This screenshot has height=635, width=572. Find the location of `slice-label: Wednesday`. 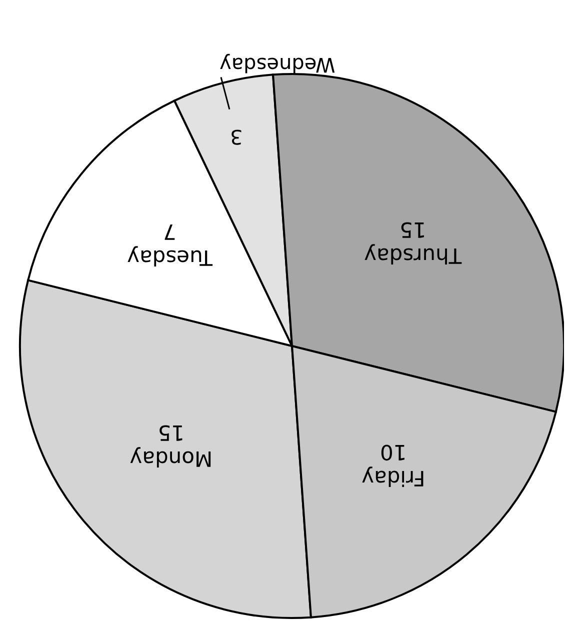

slice-label: Wednesday is located at coordinates (277, 65).